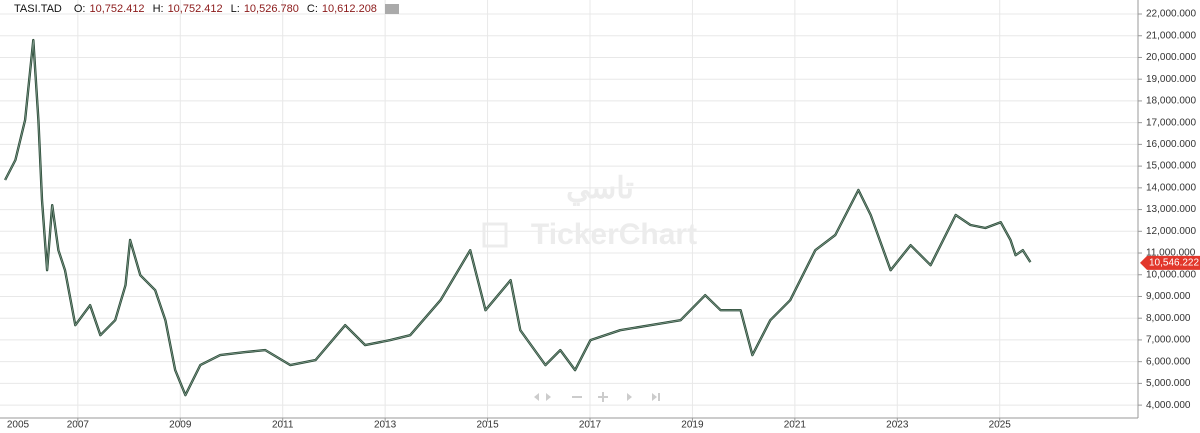 The width and height of the screenshot is (1200, 433). What do you see at coordinates (1171, 122) in the screenshot?
I see `y-tick-label: 17,000.000` at bounding box center [1171, 122].